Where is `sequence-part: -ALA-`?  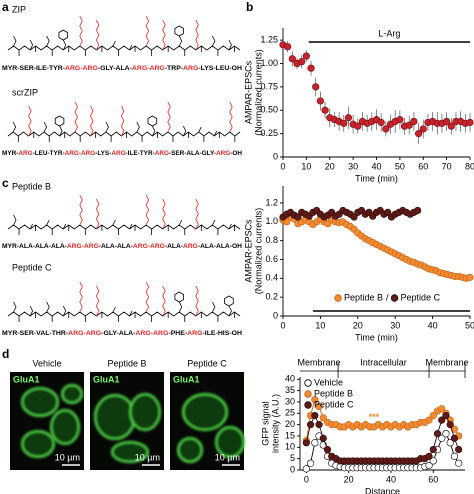 sequence-part: -ALA- is located at coordinates (174, 246).